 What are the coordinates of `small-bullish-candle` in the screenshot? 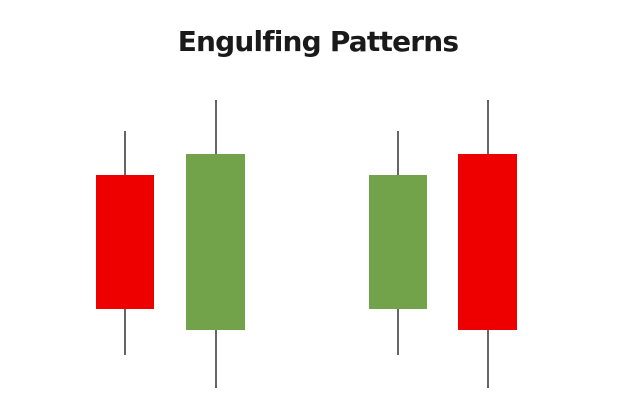 It's located at (398, 243).